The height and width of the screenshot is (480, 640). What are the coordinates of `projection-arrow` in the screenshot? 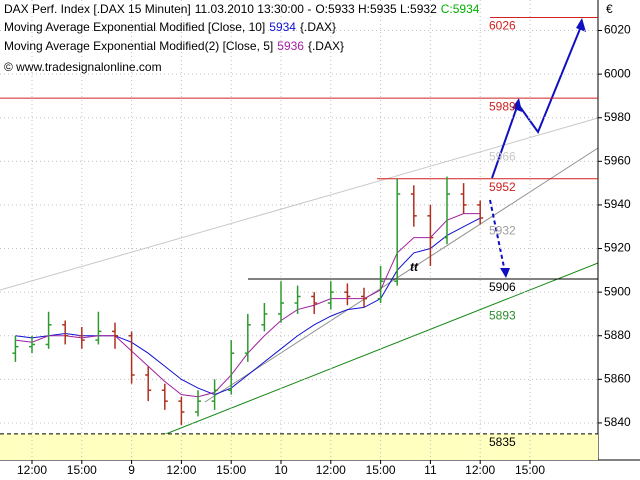 It's located at (497, 236).